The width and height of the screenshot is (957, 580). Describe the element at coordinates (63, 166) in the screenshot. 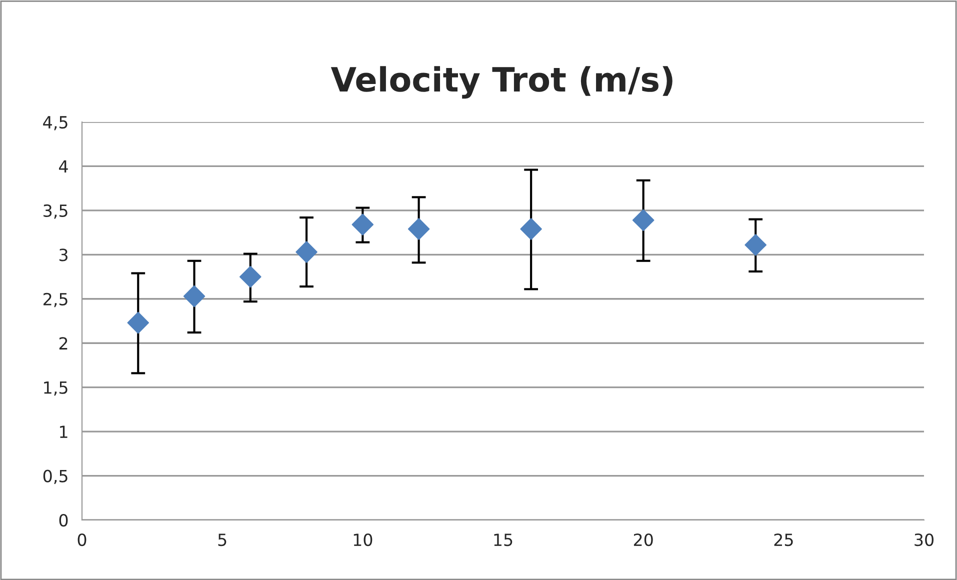

I see `y-tick-label: 4` at that location.